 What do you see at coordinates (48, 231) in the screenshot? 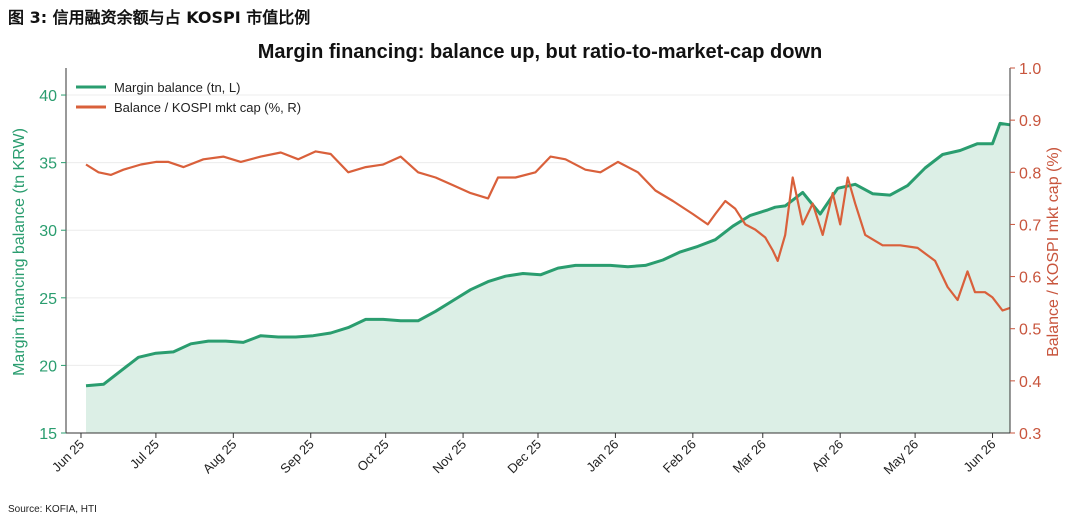
I see `y-tick-left-3: 30` at bounding box center [48, 231].